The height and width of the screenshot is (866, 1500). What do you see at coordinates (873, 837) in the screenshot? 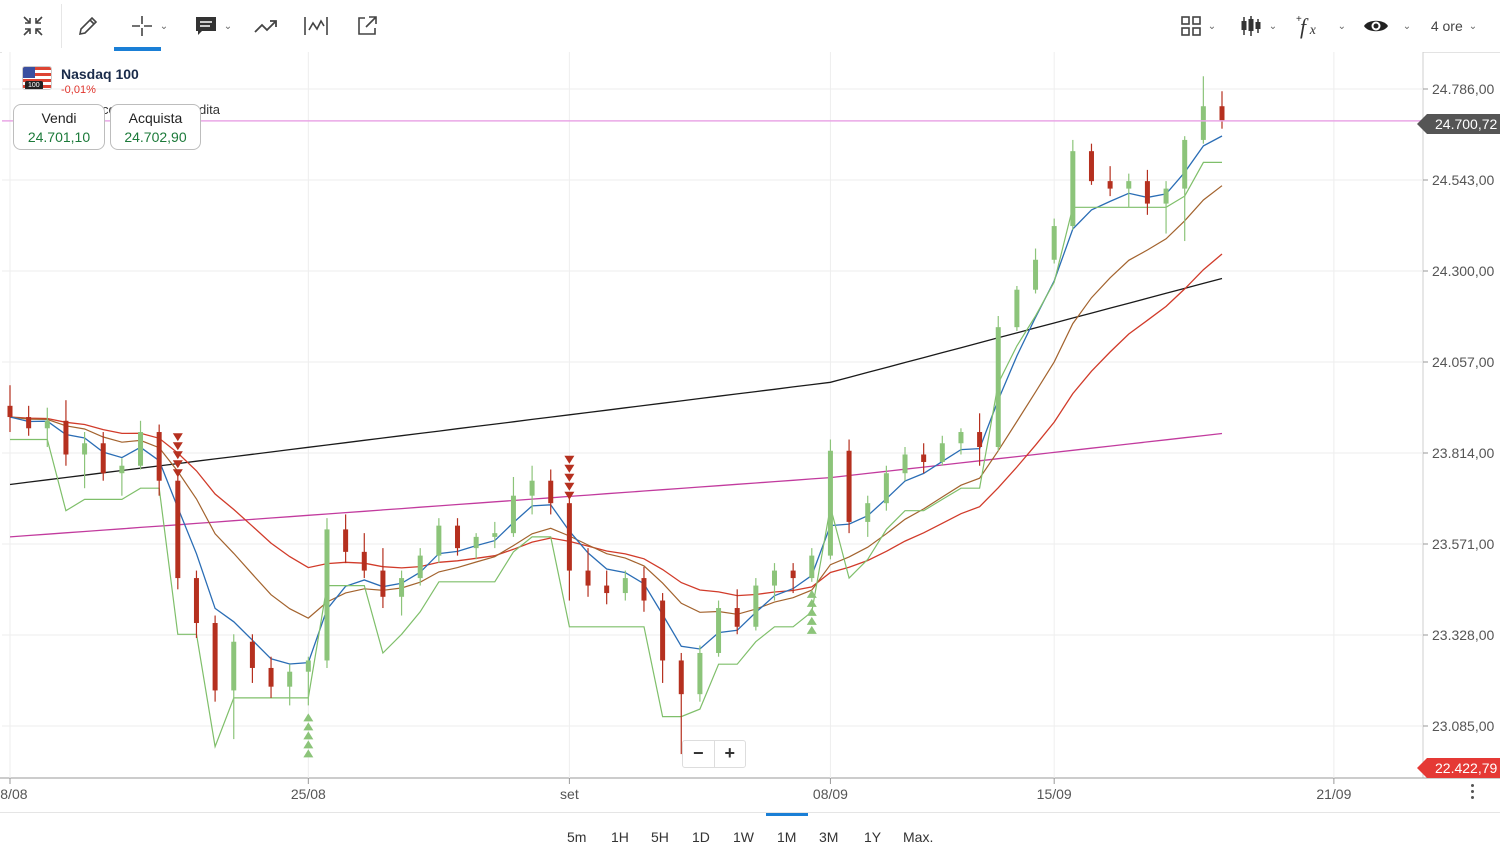
I see `period-1y: 1Y` at bounding box center [873, 837].